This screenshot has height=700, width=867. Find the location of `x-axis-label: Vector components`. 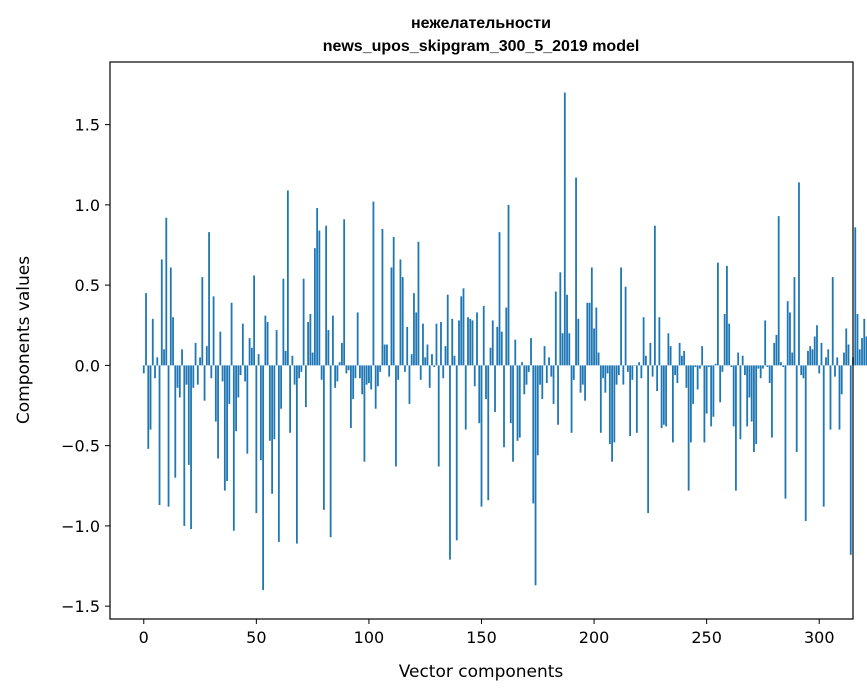

x-axis-label: Vector components is located at coordinates (481, 672).